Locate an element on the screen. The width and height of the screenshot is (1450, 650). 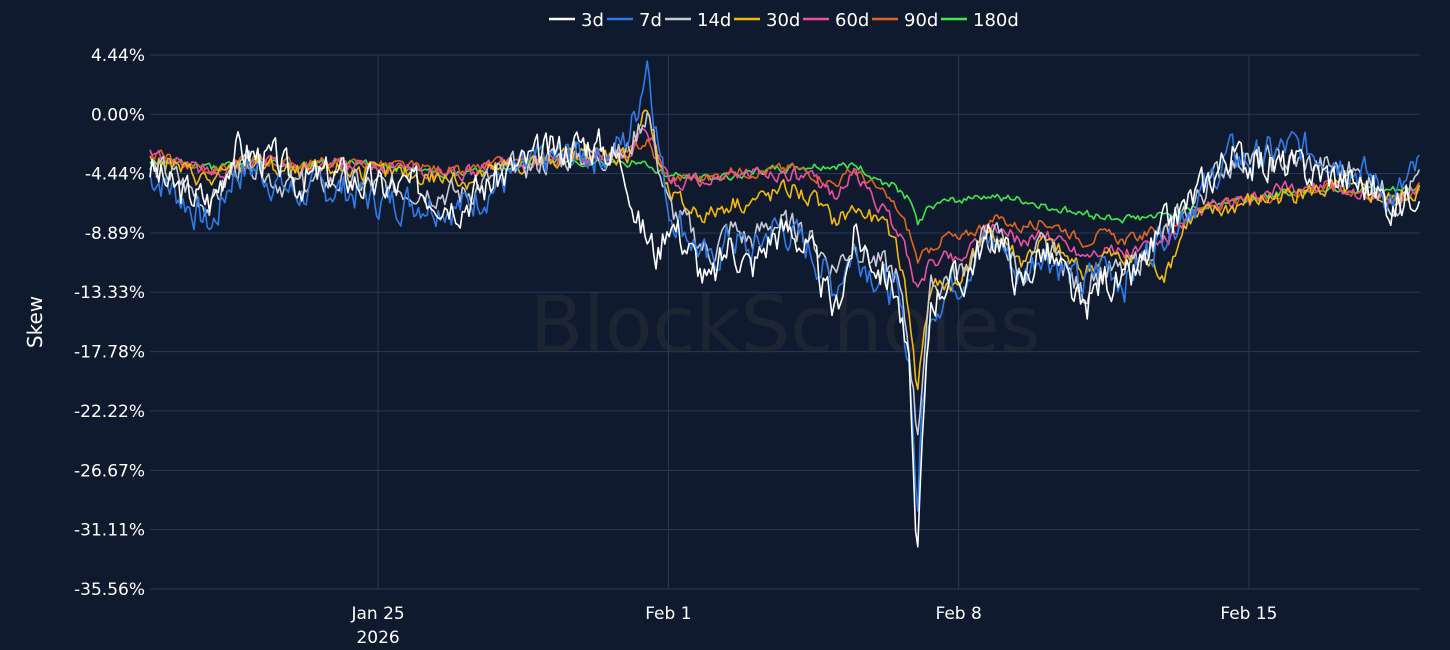
y-tick-label: 4.44% is located at coordinates (118, 56).